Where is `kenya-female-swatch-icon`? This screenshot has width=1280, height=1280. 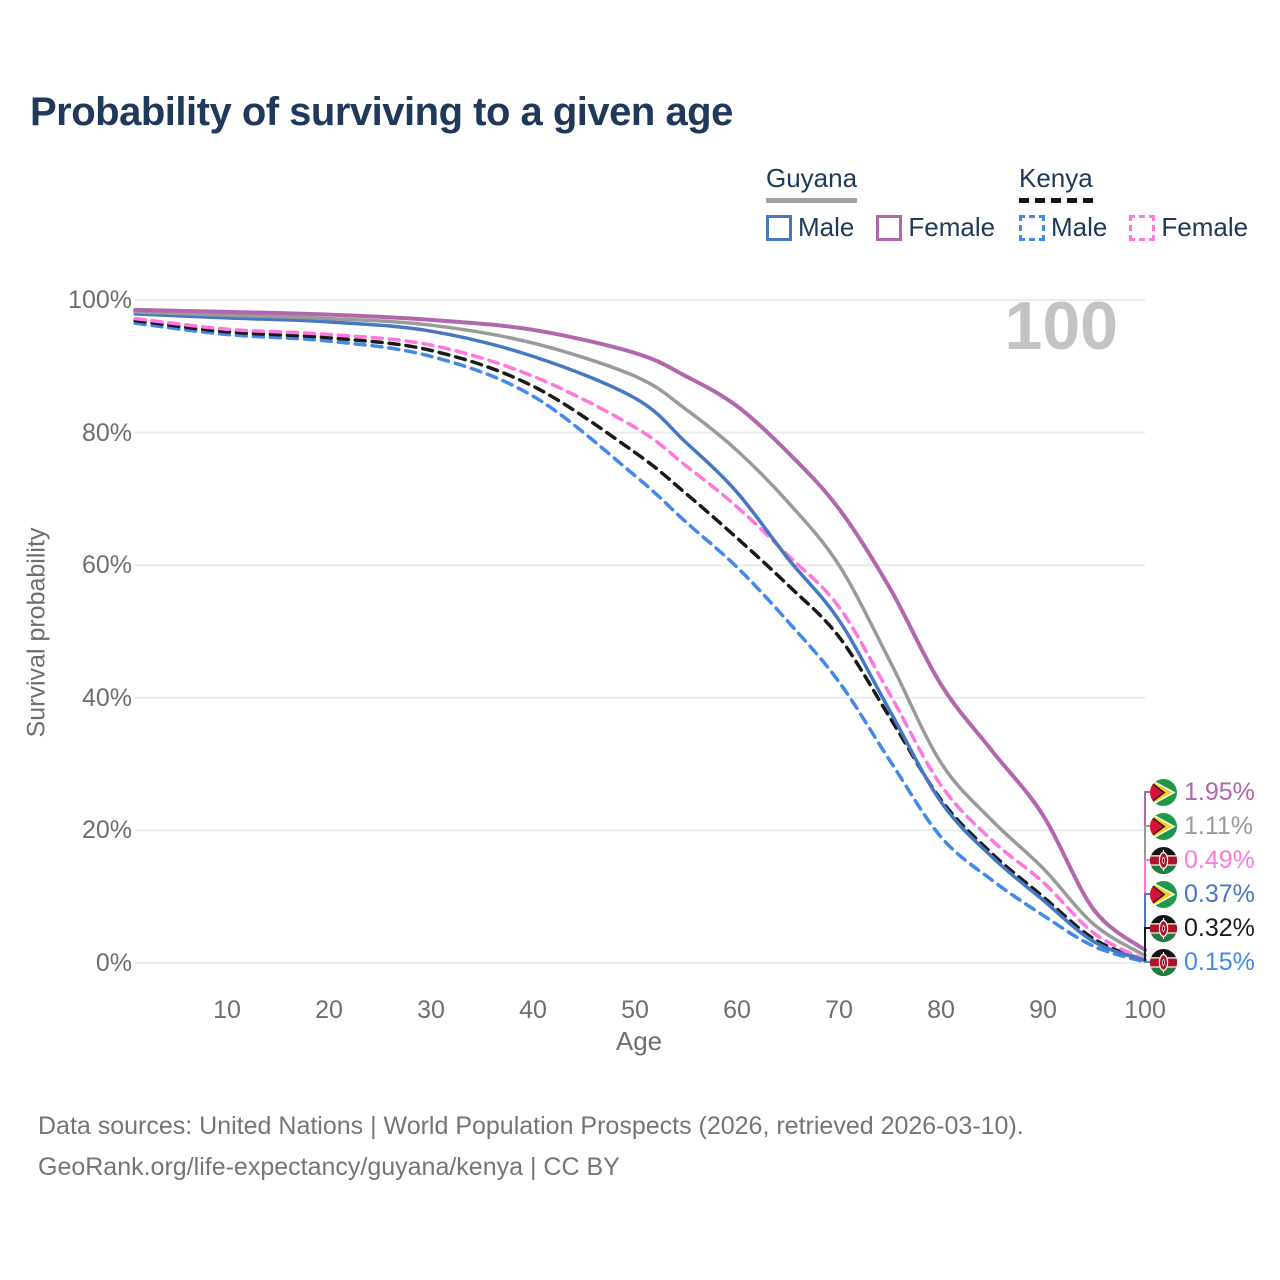 kenya-female-swatch-icon is located at coordinates (1142, 227).